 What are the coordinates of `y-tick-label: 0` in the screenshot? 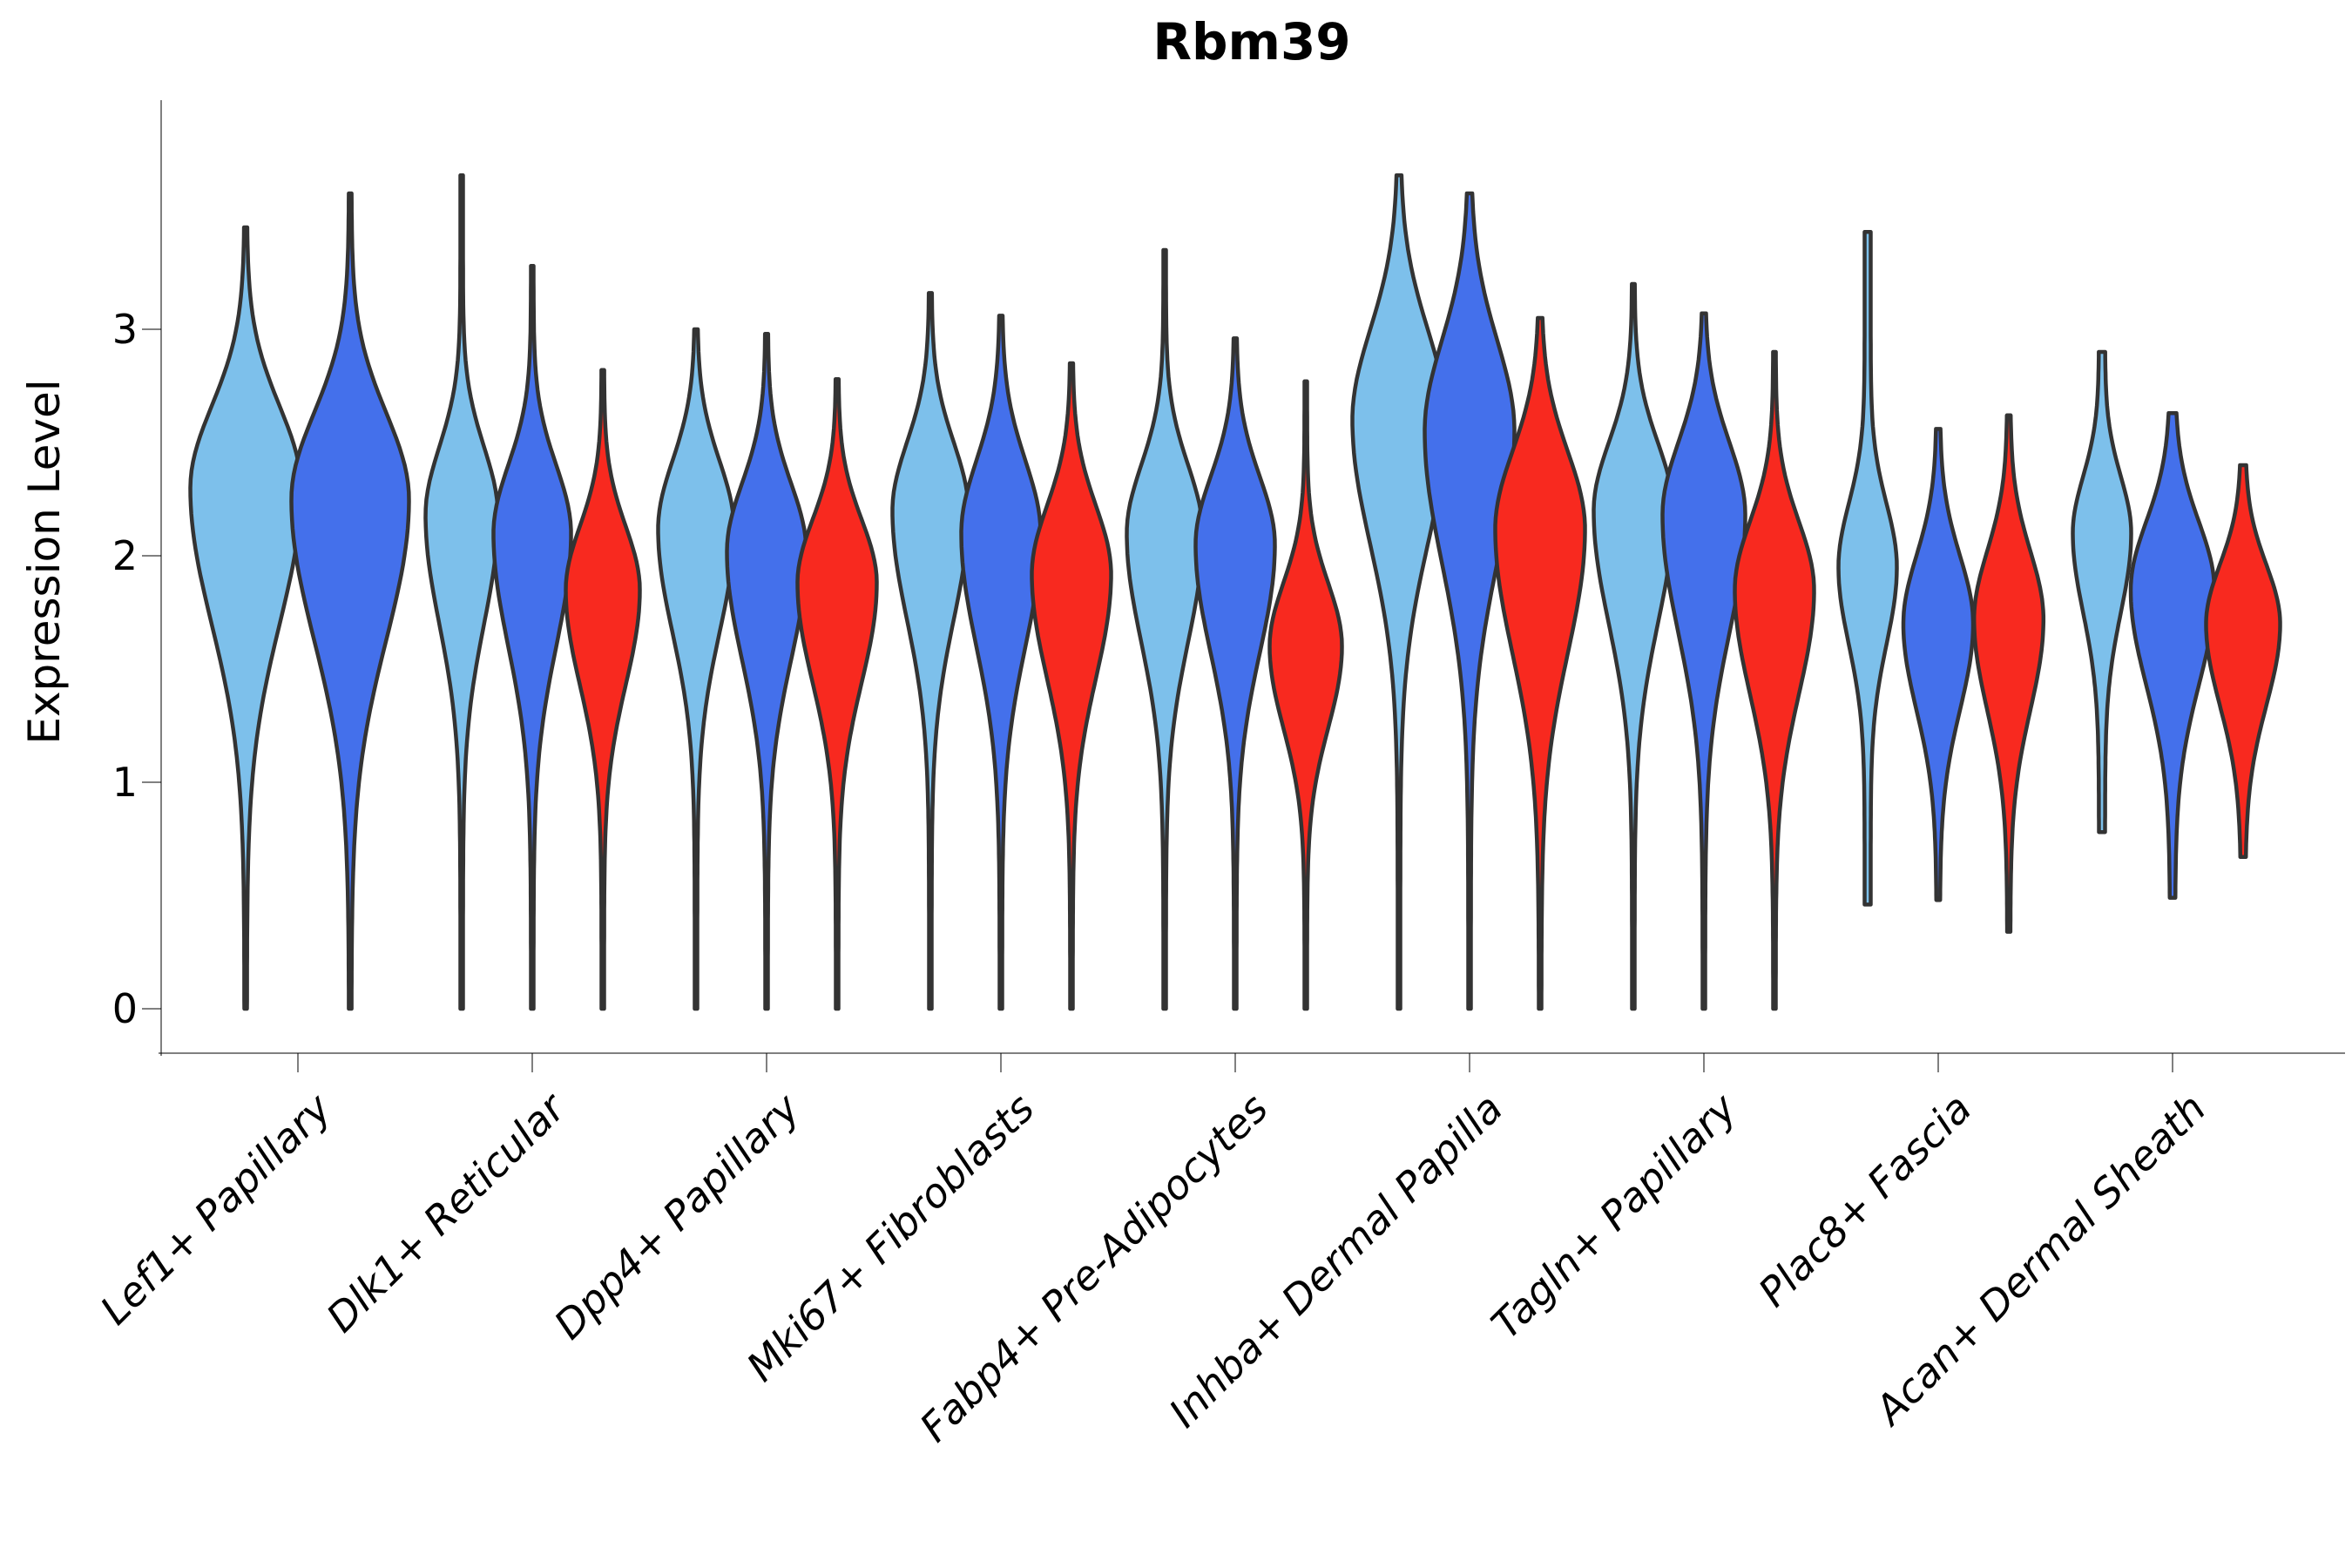 It's located at (125, 1008).